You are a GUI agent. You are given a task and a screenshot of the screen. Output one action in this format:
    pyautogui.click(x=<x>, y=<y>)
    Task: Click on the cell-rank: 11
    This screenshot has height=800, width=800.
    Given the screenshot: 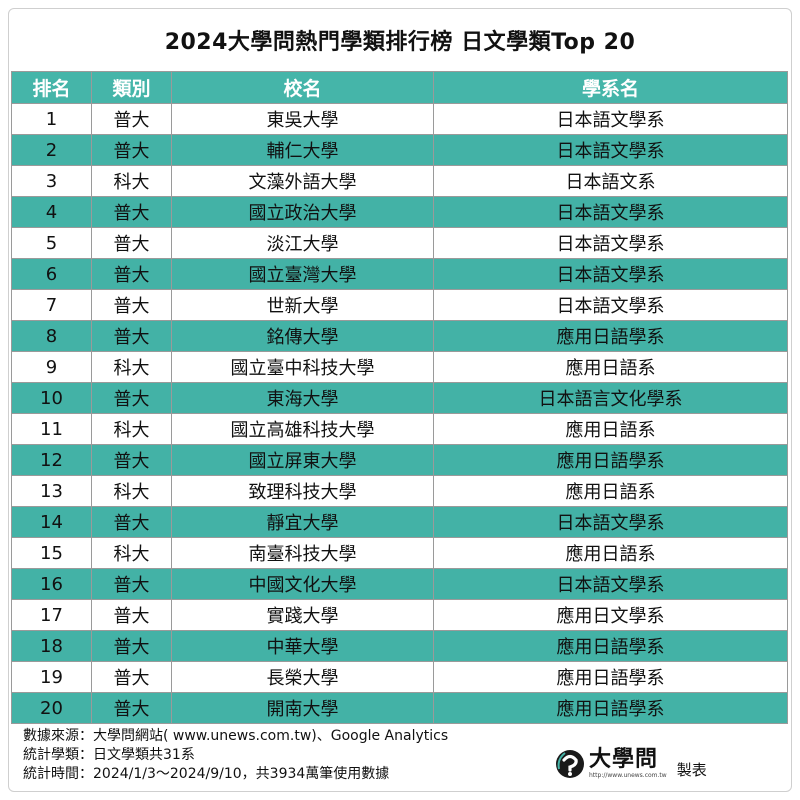 What is the action you would take?
    pyautogui.click(x=51, y=429)
    